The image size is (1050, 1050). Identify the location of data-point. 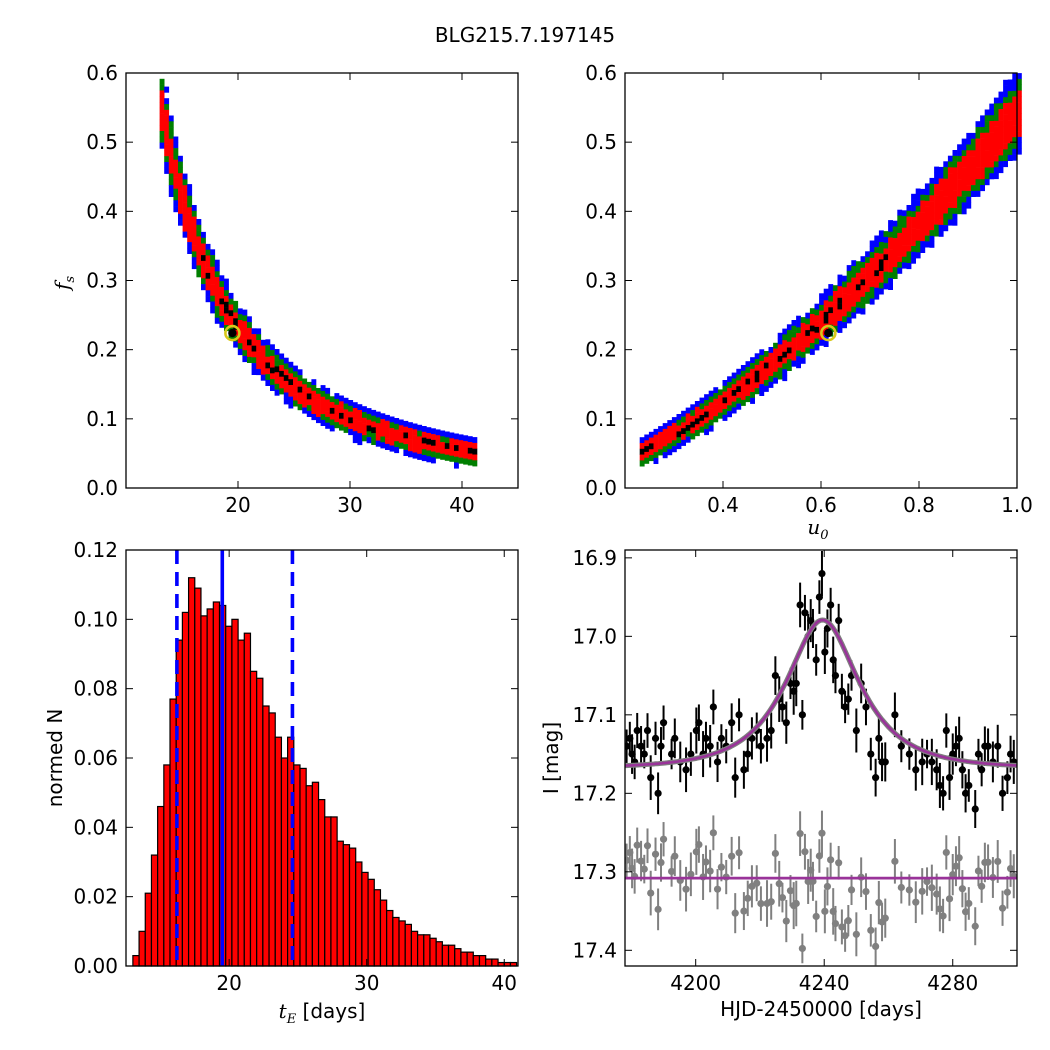
(895, 715).